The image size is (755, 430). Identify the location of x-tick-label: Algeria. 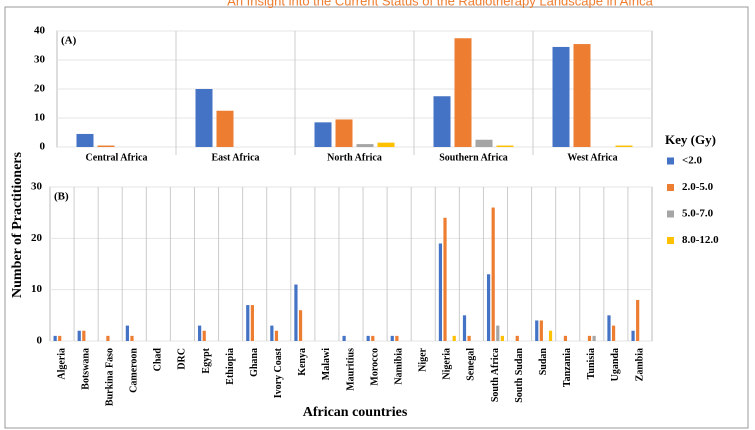
(61, 364).